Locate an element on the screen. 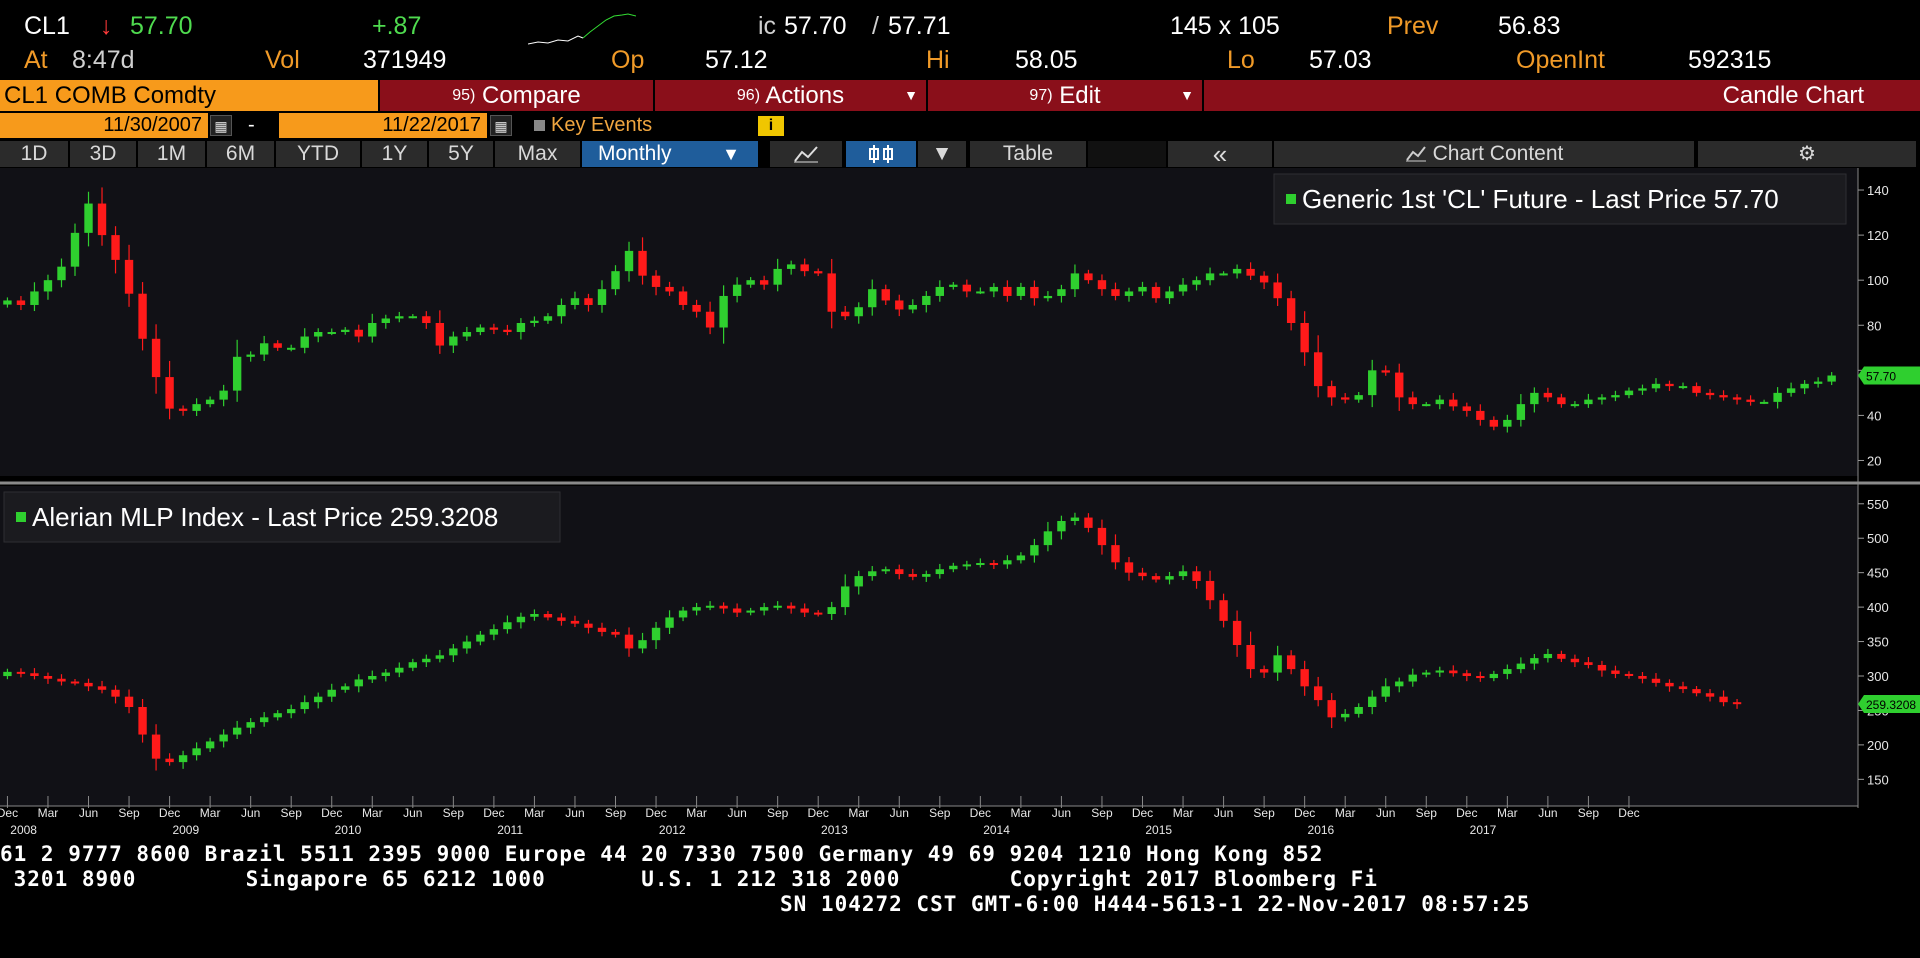  key-events-toggle: Key Events is located at coordinates (593, 125).